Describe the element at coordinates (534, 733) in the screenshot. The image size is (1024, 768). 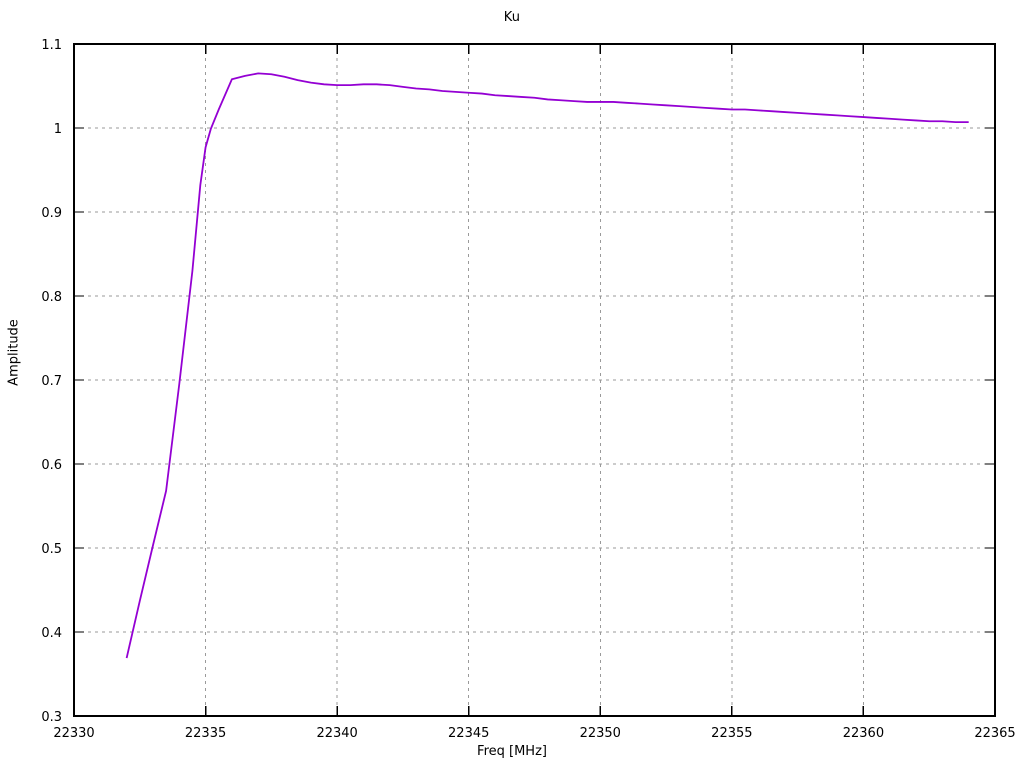
I see `x-axis-tick-labels: 22330 22335 22340 22345 22350 22355 22360 22365` at that location.